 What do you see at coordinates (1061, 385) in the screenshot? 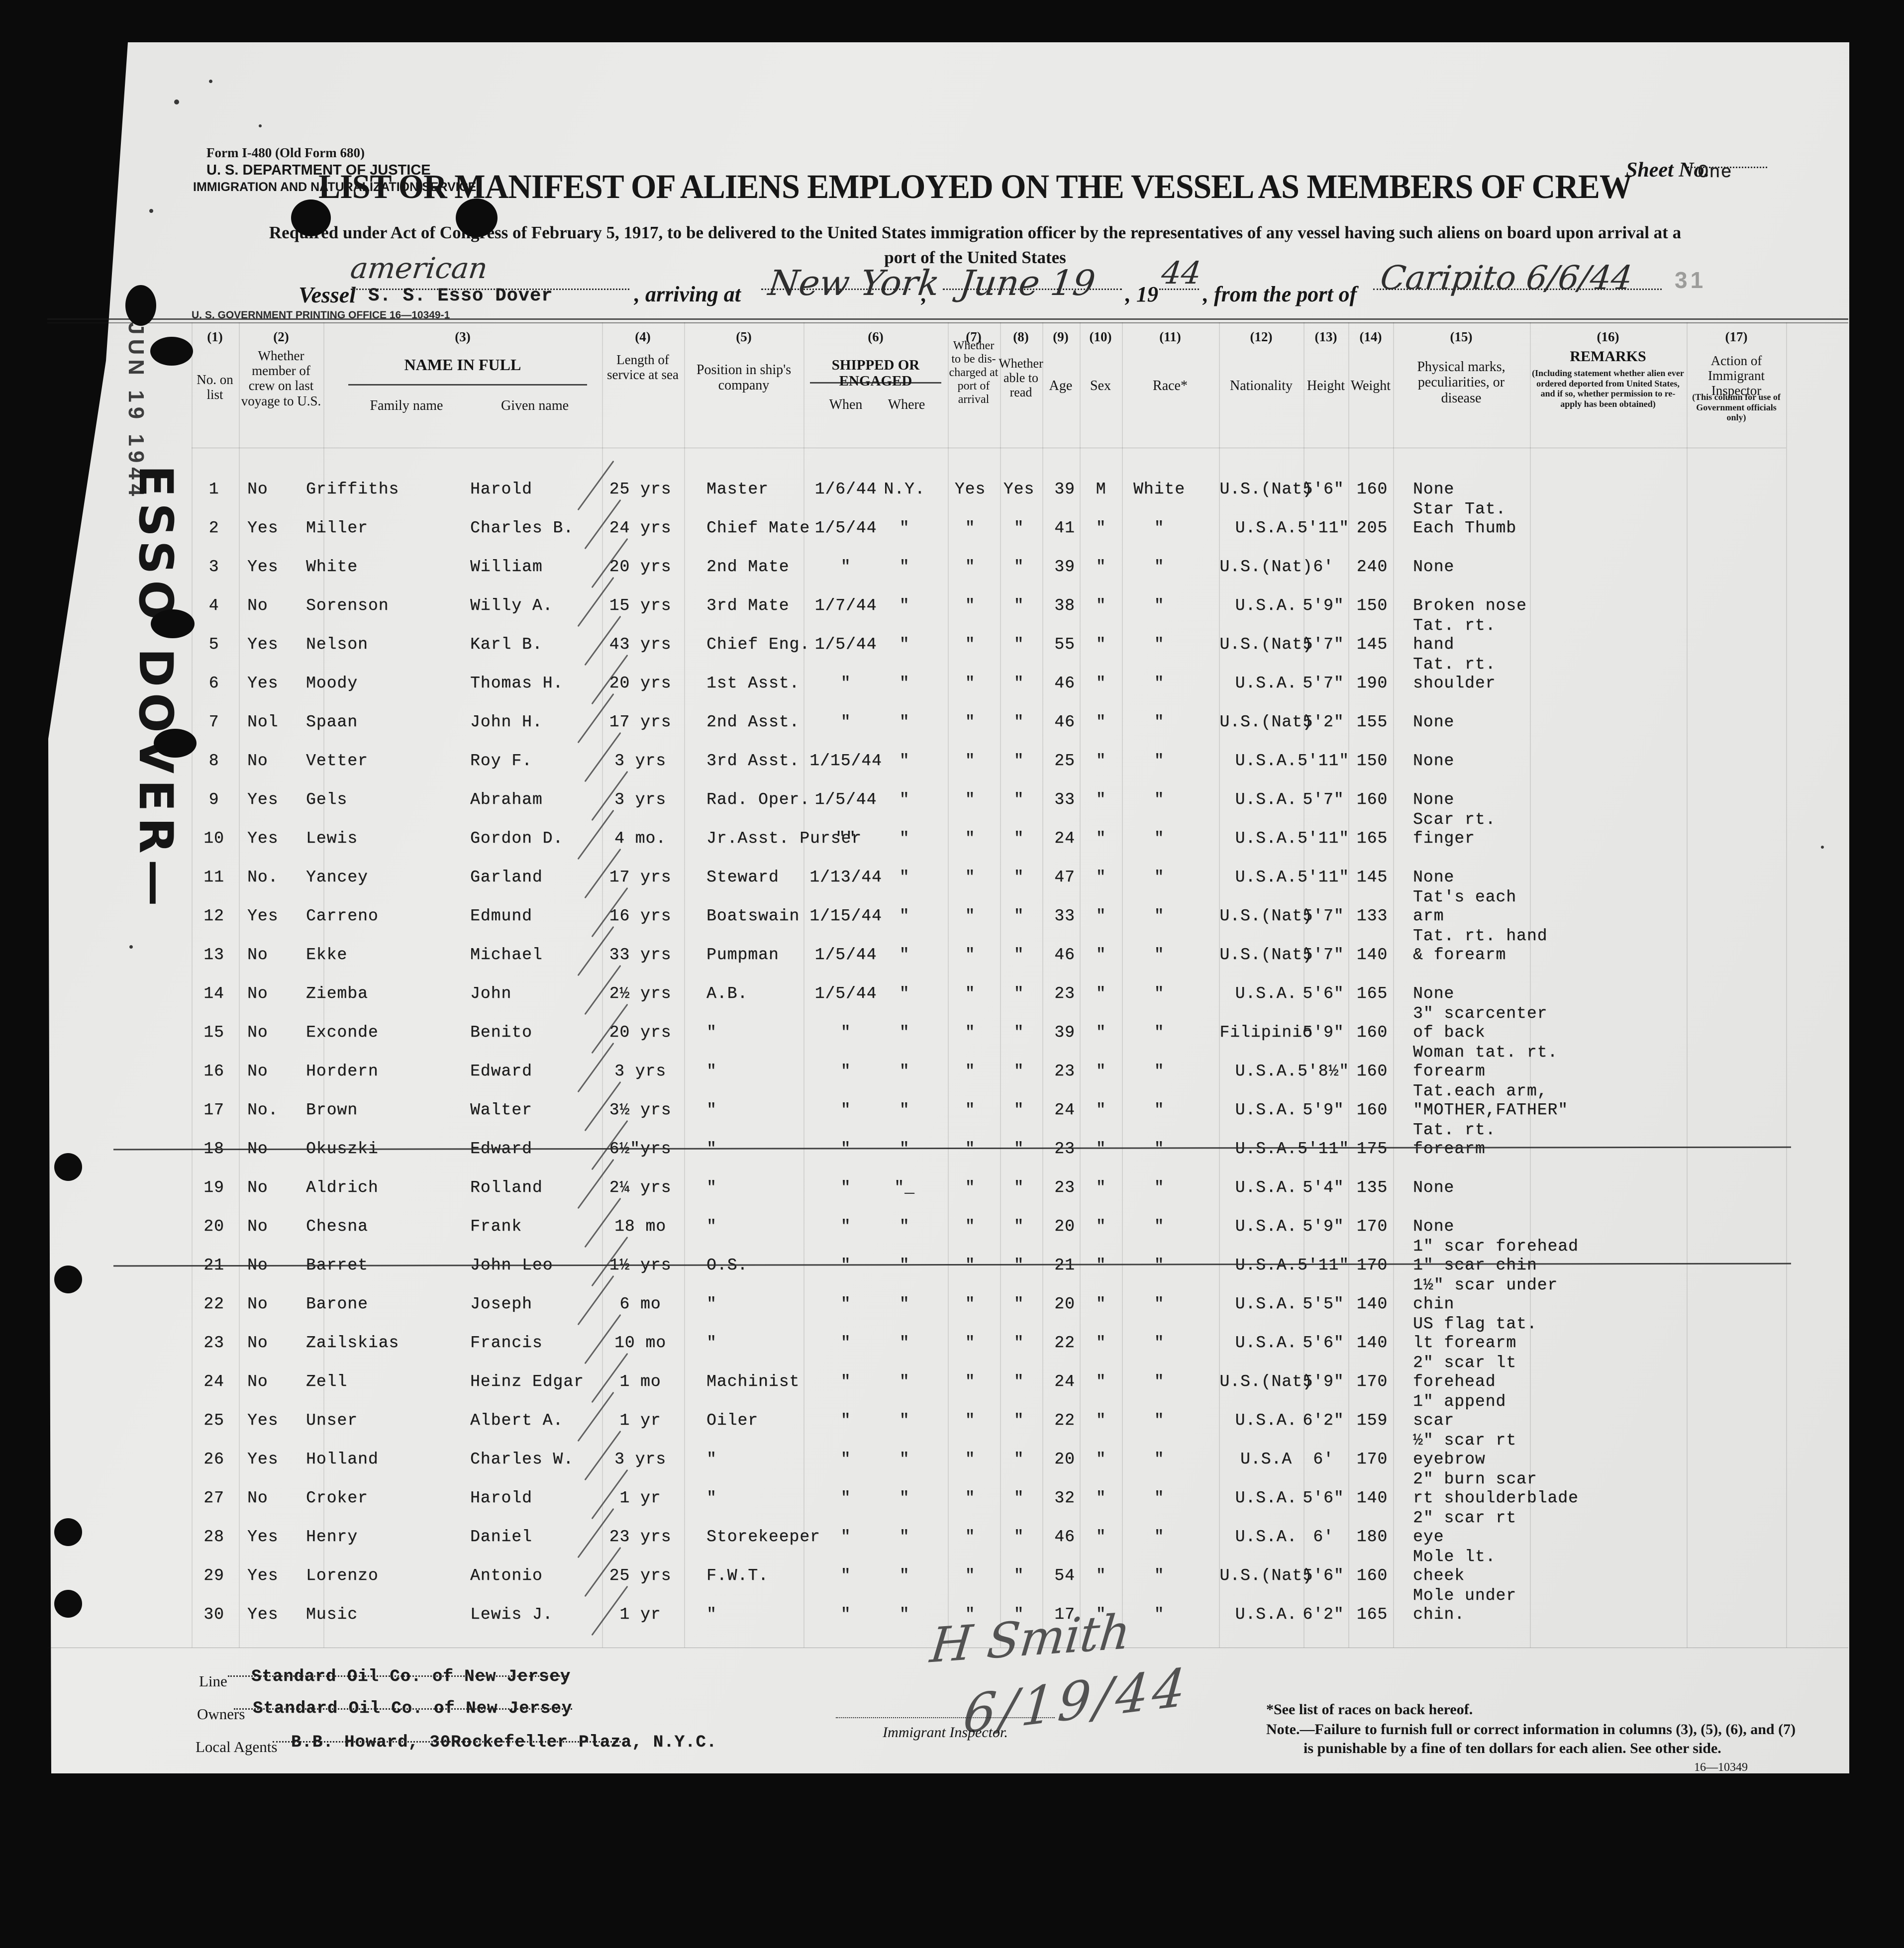
I see `column-label: Age` at bounding box center [1061, 385].